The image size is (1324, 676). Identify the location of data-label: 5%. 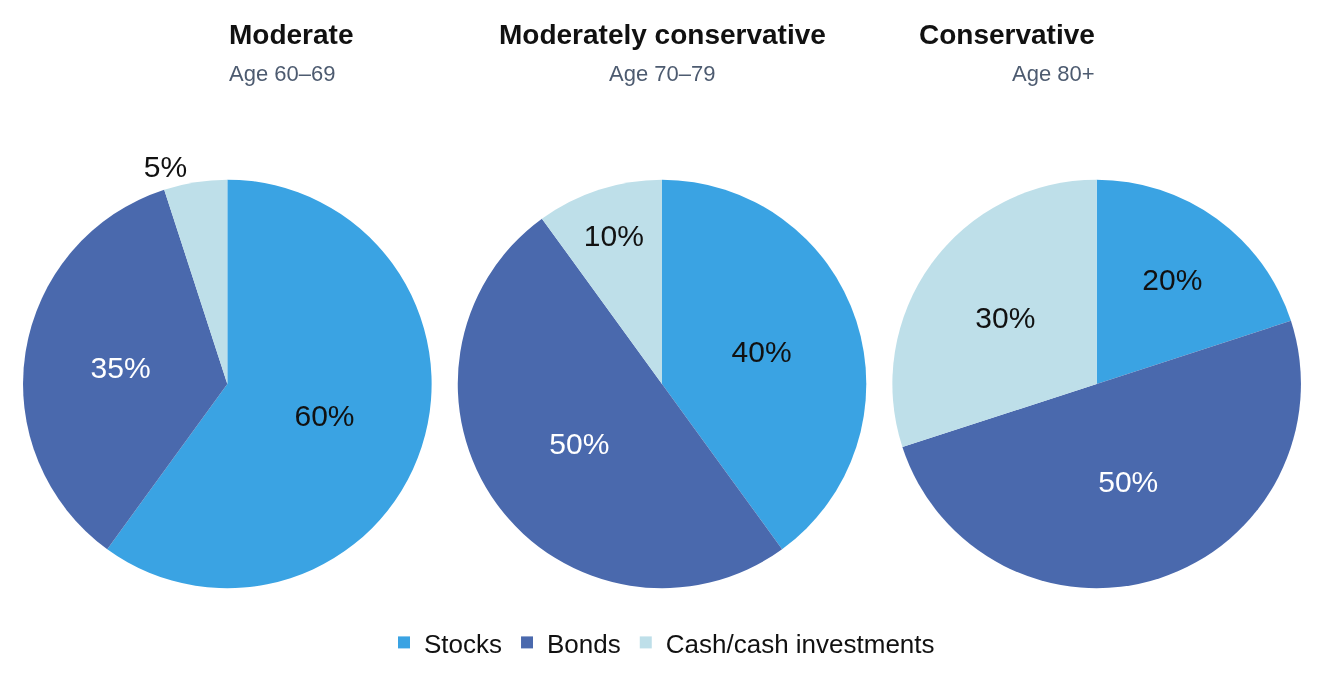
(165, 166).